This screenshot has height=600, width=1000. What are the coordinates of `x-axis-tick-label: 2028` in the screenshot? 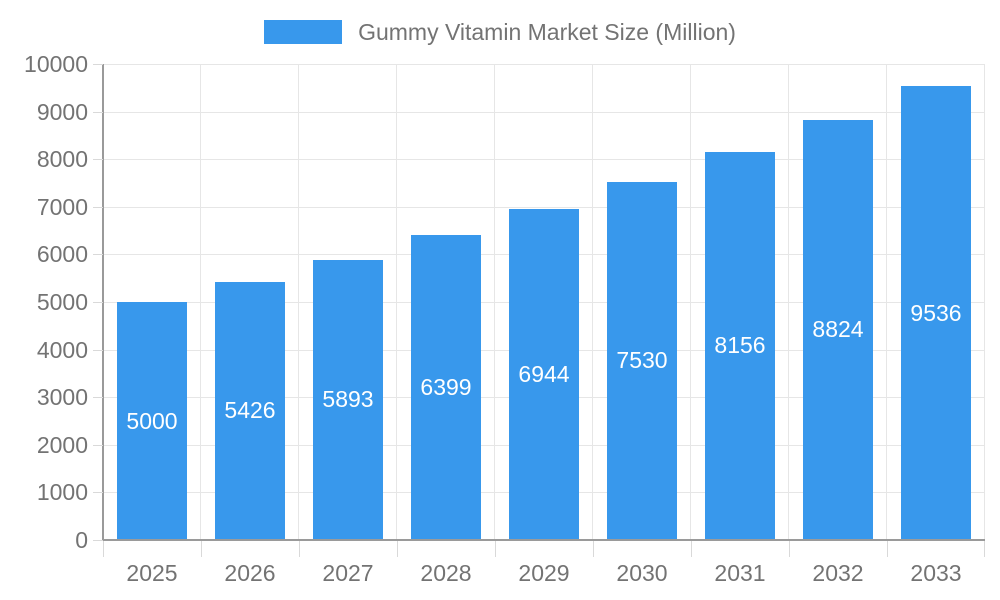 It's located at (446, 573).